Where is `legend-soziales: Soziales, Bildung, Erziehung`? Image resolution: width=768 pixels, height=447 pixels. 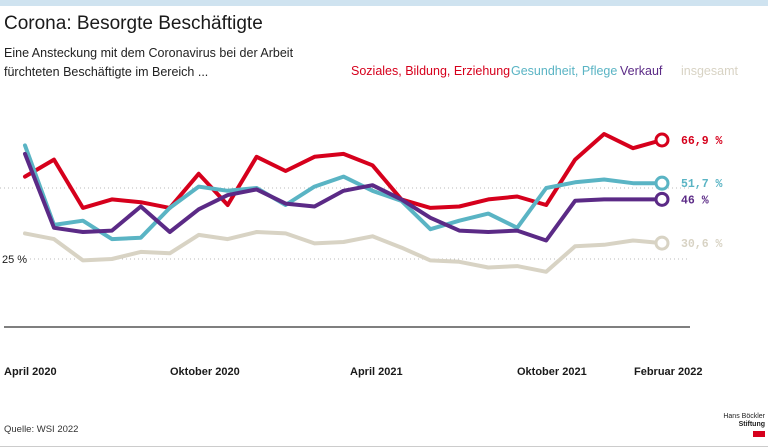
legend-soziales: Soziales, Bildung, Erziehung is located at coordinates (431, 71).